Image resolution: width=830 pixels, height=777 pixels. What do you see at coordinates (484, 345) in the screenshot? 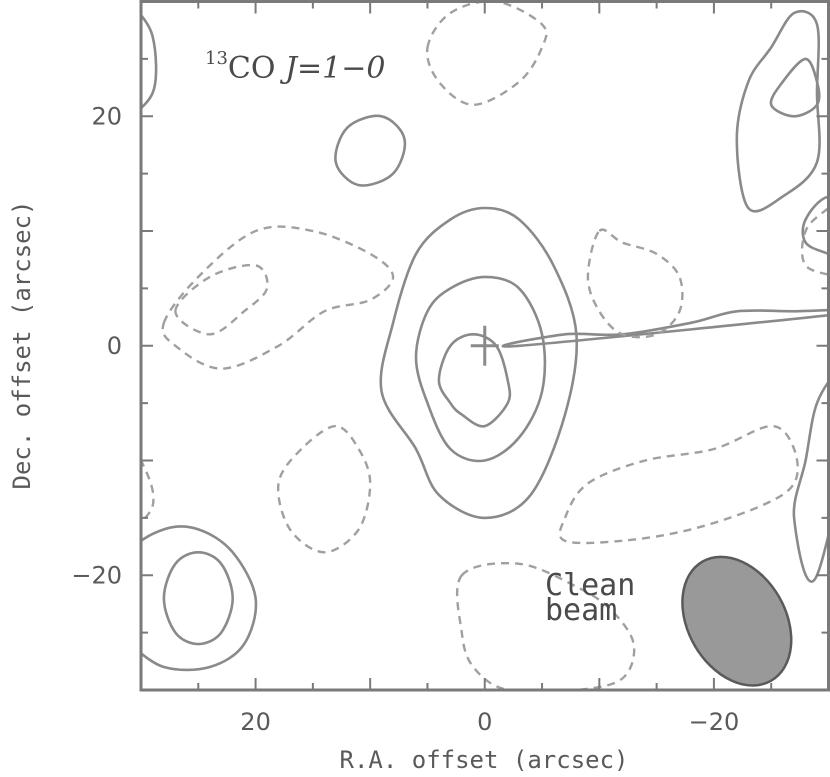
I see `source-marker-layer` at bounding box center [484, 345].